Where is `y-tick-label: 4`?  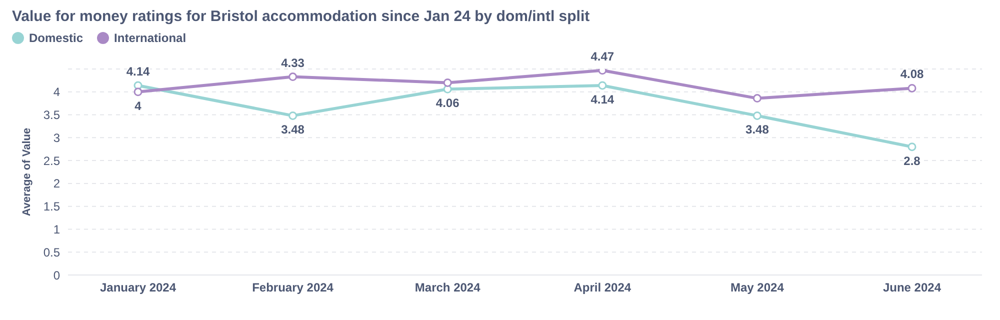
y-tick-label: 4 is located at coordinates (56, 92).